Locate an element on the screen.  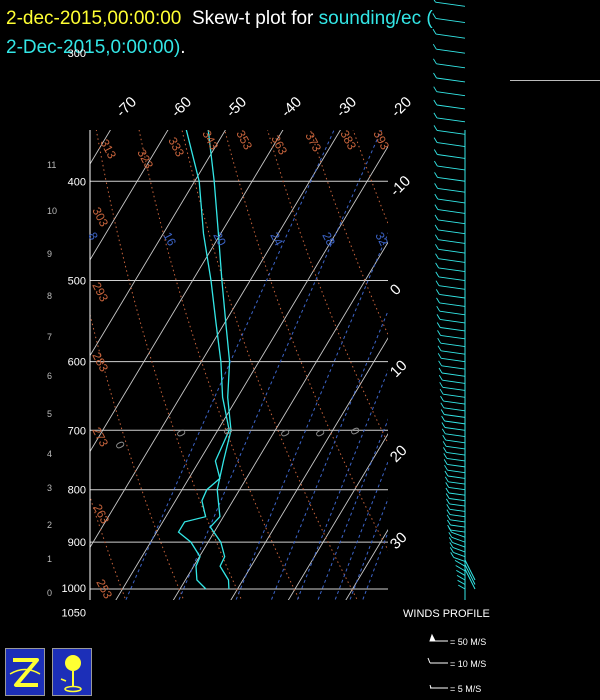
title-source: sounding/ec ( is located at coordinates (375, 18).